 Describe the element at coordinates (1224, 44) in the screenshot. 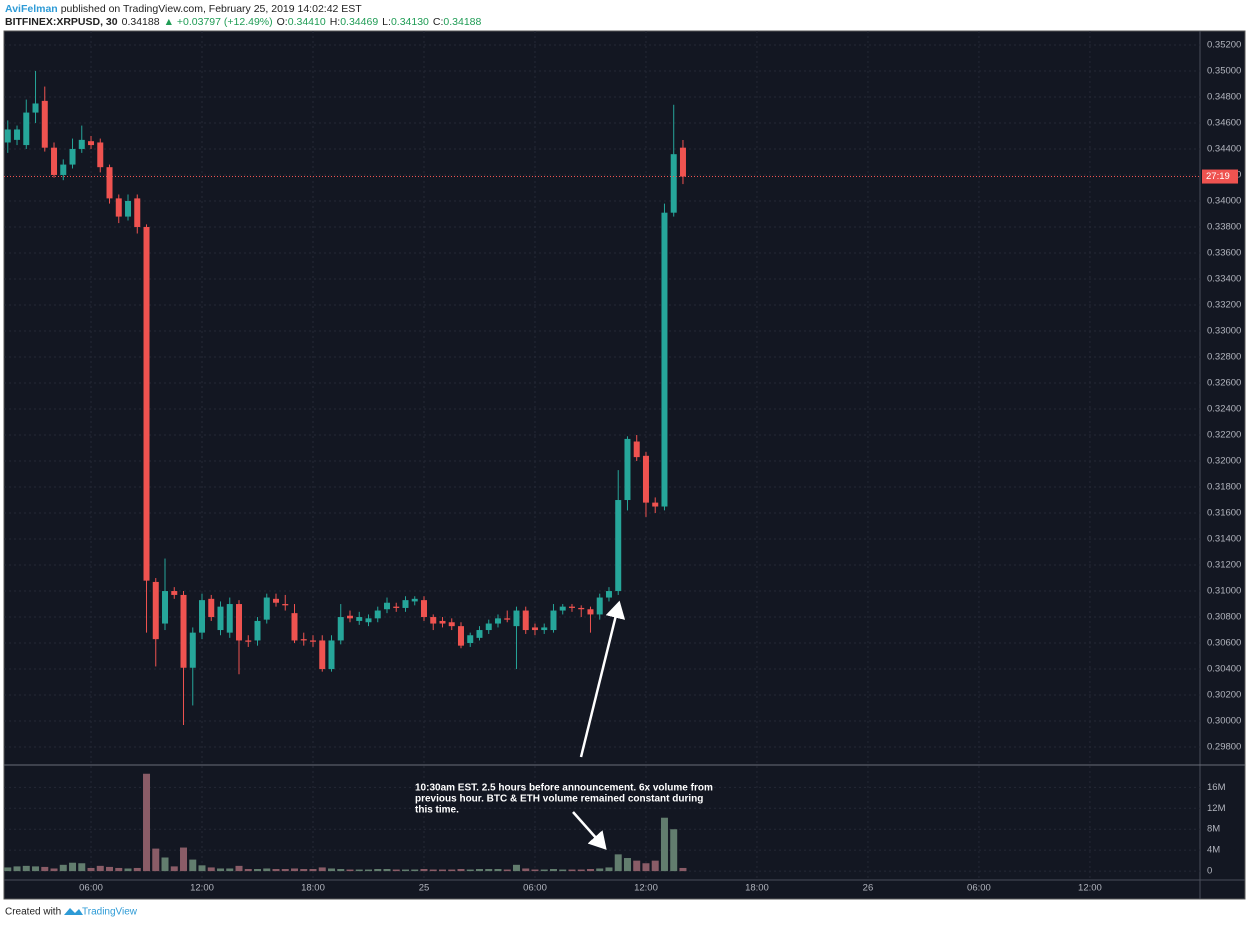

I see `y-tick-label: 0.35200` at that location.